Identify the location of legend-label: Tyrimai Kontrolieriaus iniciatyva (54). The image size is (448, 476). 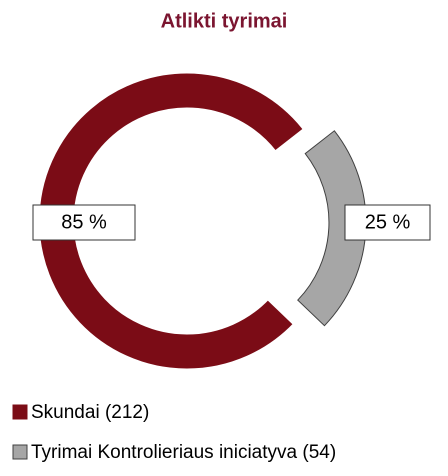
(183, 452).